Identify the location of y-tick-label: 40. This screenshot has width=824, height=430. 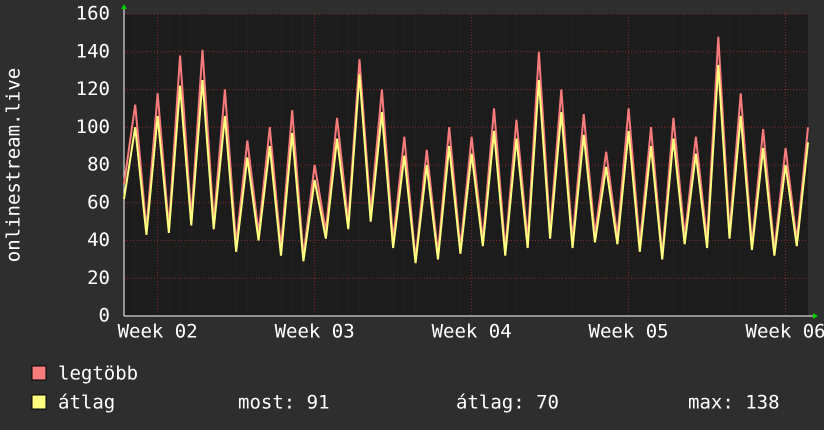
(98, 240).